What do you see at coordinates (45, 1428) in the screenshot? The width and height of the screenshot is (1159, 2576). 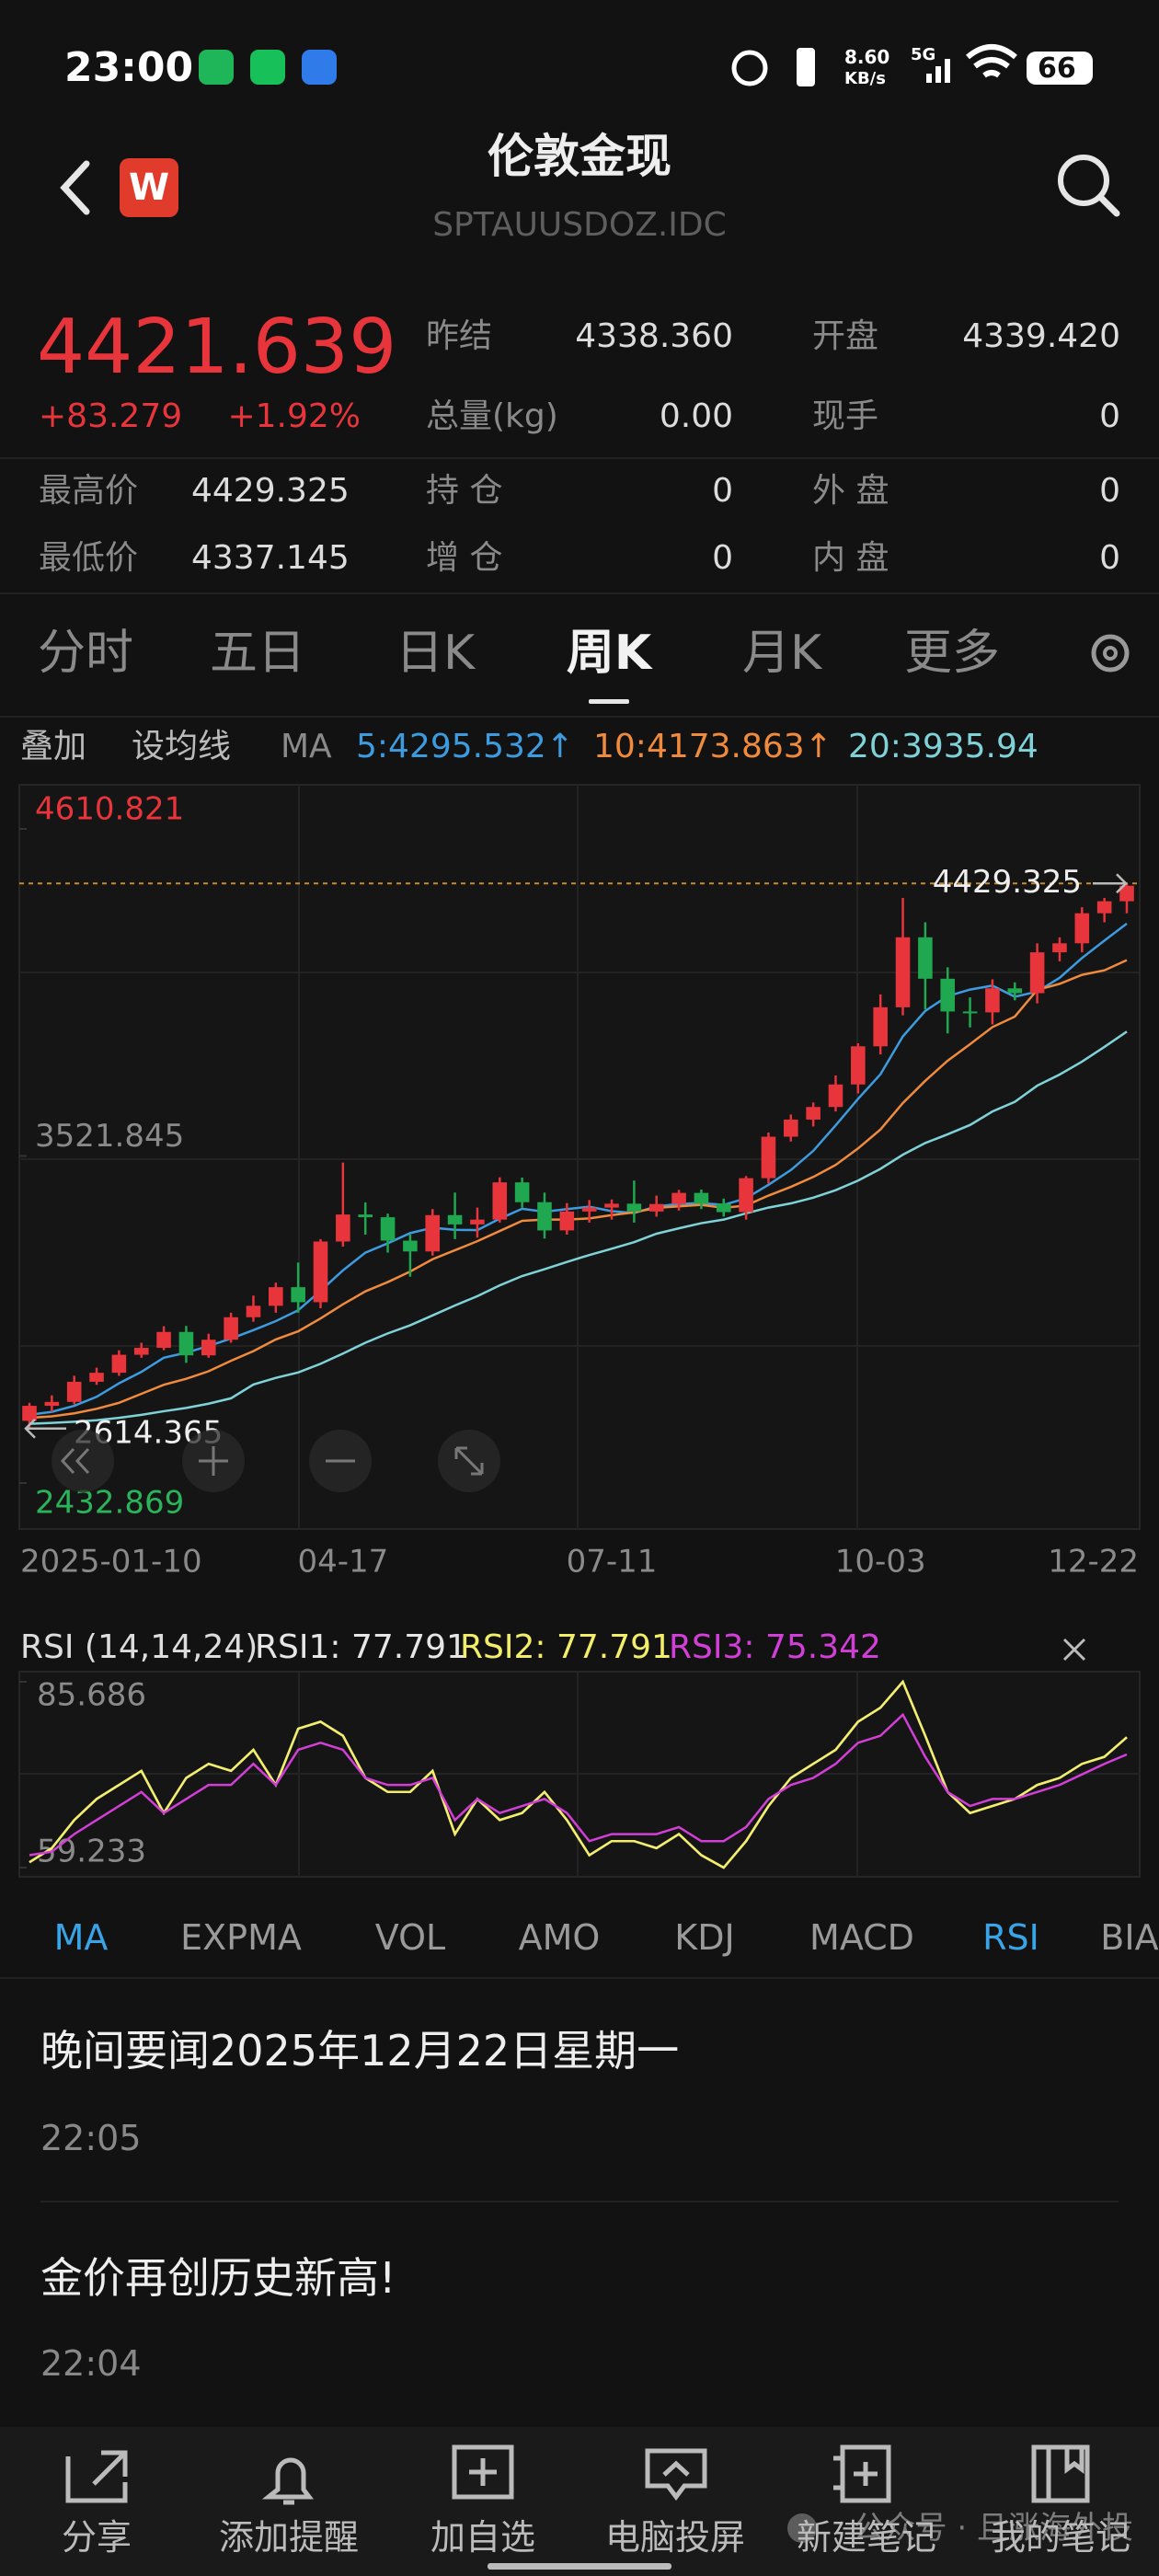 I see `low-arrow` at bounding box center [45, 1428].